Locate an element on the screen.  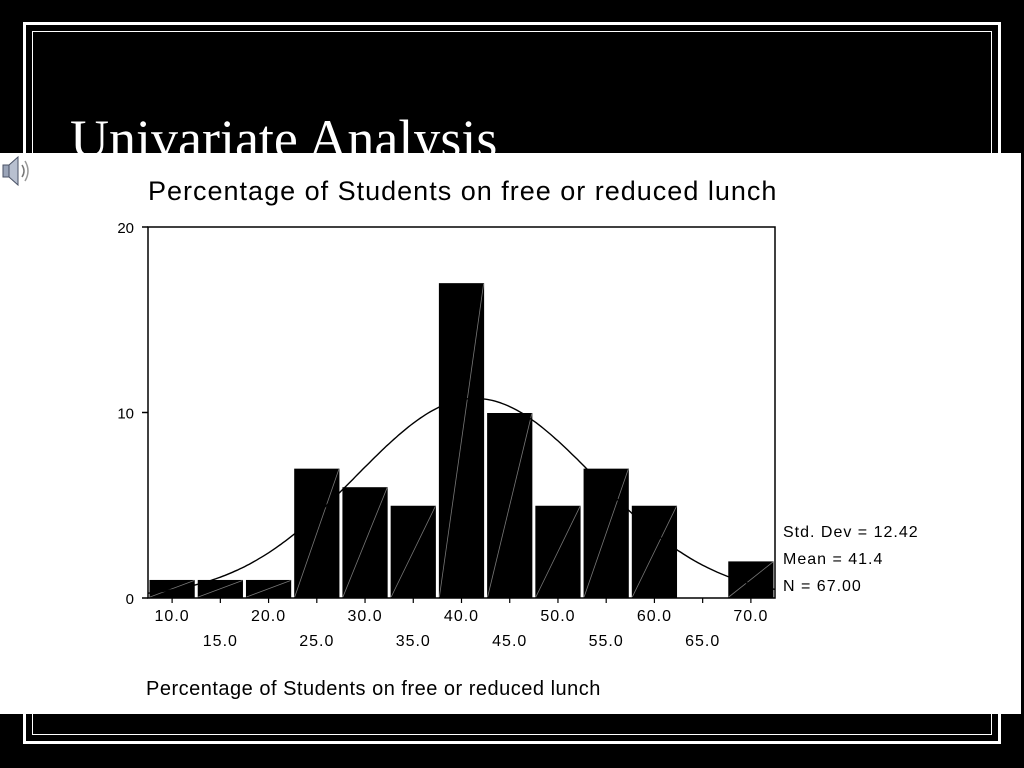
x-tick-label: 15.0 is located at coordinates (220, 641).